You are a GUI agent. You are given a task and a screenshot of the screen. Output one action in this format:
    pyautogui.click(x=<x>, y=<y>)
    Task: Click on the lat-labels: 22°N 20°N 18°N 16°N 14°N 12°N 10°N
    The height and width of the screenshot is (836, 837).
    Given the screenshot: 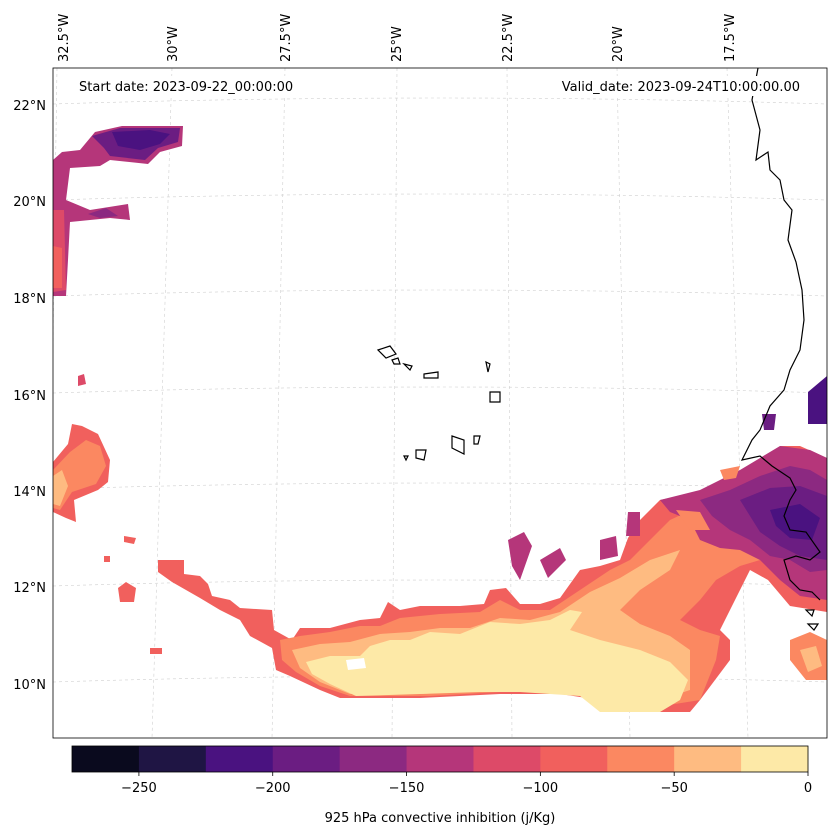 What is the action you would take?
    pyautogui.click(x=29, y=396)
    